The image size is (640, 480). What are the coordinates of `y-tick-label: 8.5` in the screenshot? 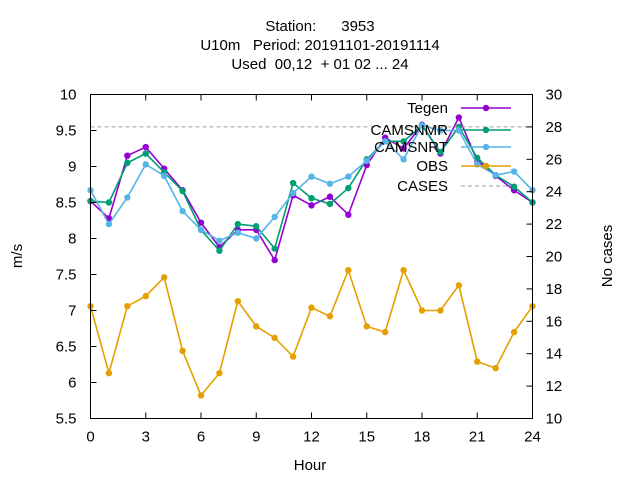 It's located at (66, 203).